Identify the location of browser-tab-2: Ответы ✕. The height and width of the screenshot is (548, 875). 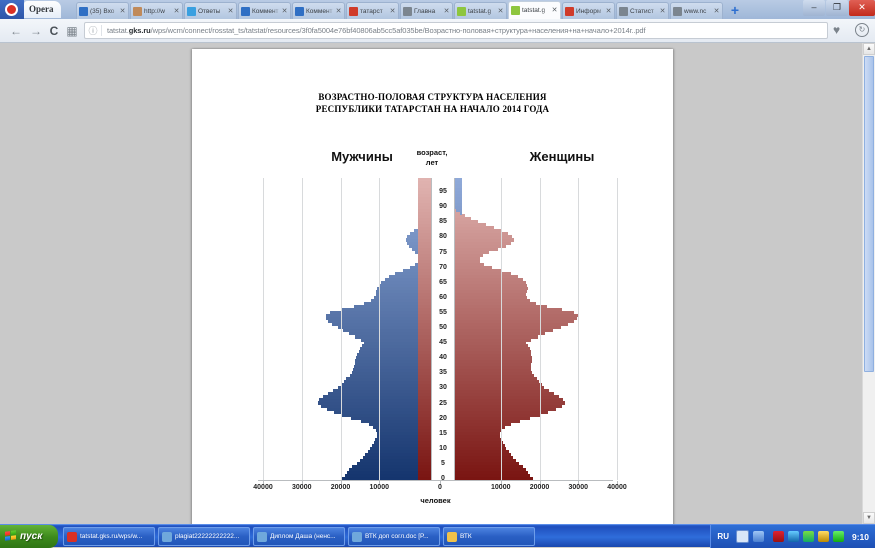
(210, 10).